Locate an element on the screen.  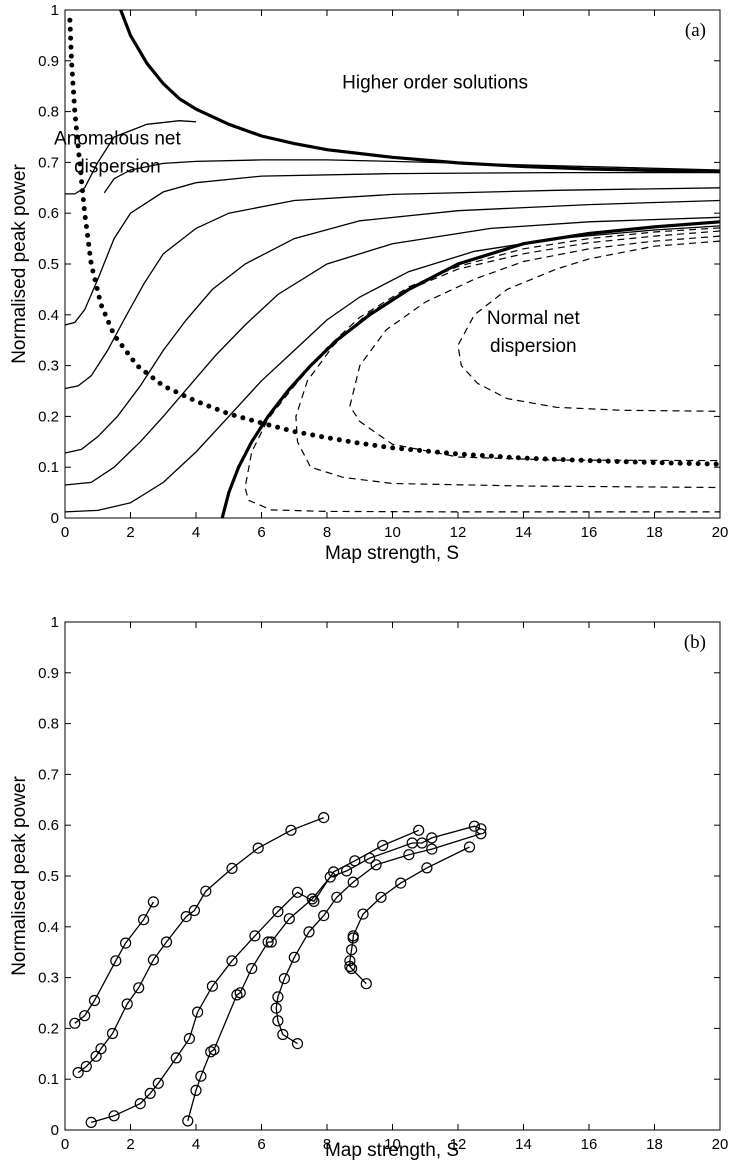
panel-b-series-0-thin-line is located at coordinates (114, 962).